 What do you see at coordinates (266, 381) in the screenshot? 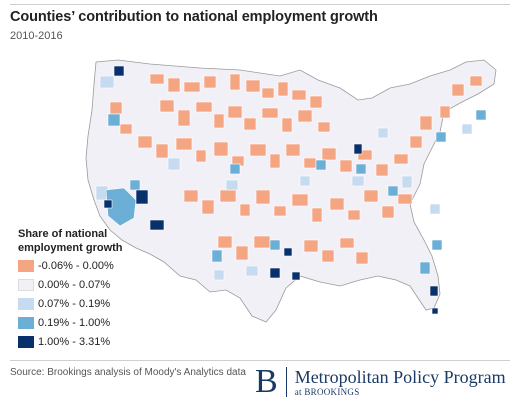
I see `brand-letter: B` at bounding box center [266, 381].